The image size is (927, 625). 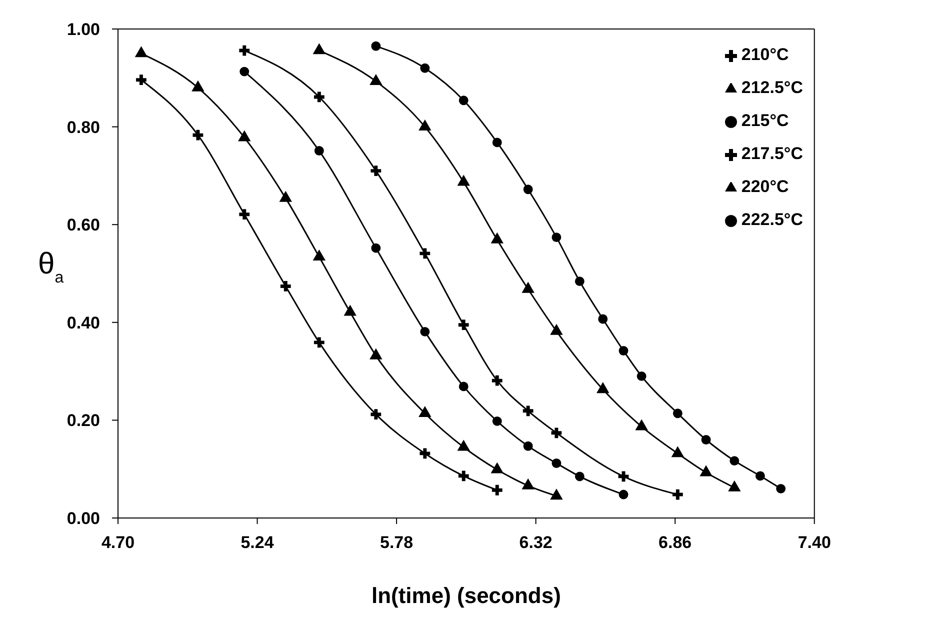 What do you see at coordinates (83, 225) in the screenshot?
I see `y-tick-label: 0.60` at bounding box center [83, 225].